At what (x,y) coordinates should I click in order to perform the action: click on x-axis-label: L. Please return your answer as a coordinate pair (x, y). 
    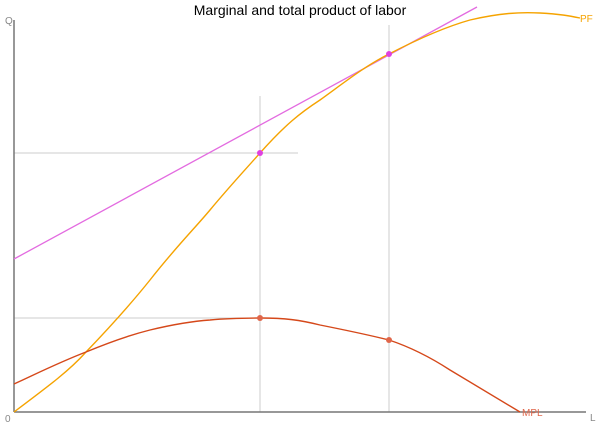
    Looking at the image, I should click on (593, 418).